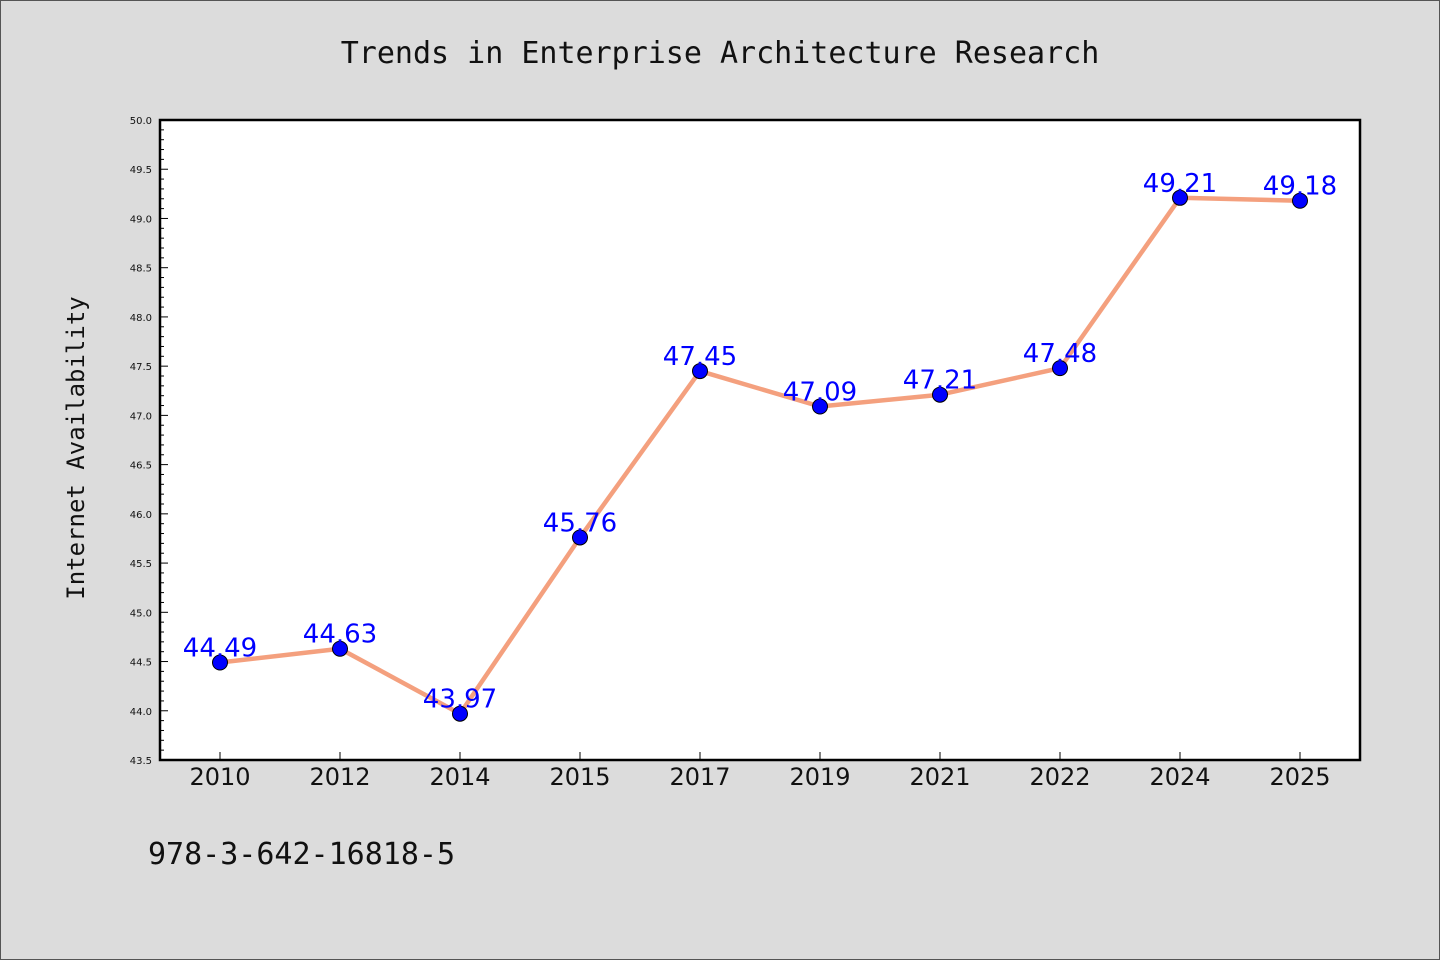  What do you see at coordinates (820, 393) in the screenshot?
I see `data-label: 47.09` at bounding box center [820, 393].